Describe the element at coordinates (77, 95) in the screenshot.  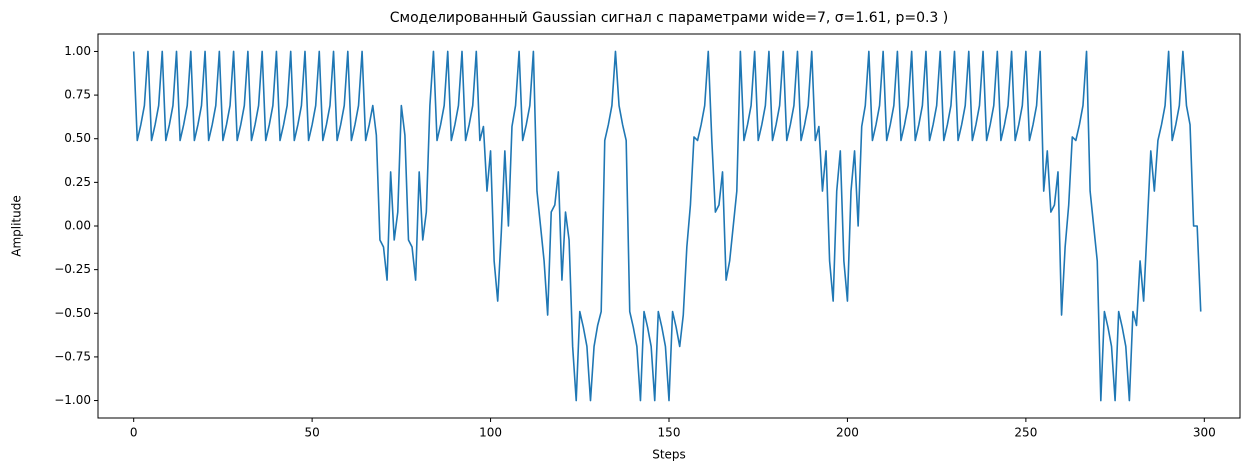
I see `y-tick-label: 0.75` at that location.